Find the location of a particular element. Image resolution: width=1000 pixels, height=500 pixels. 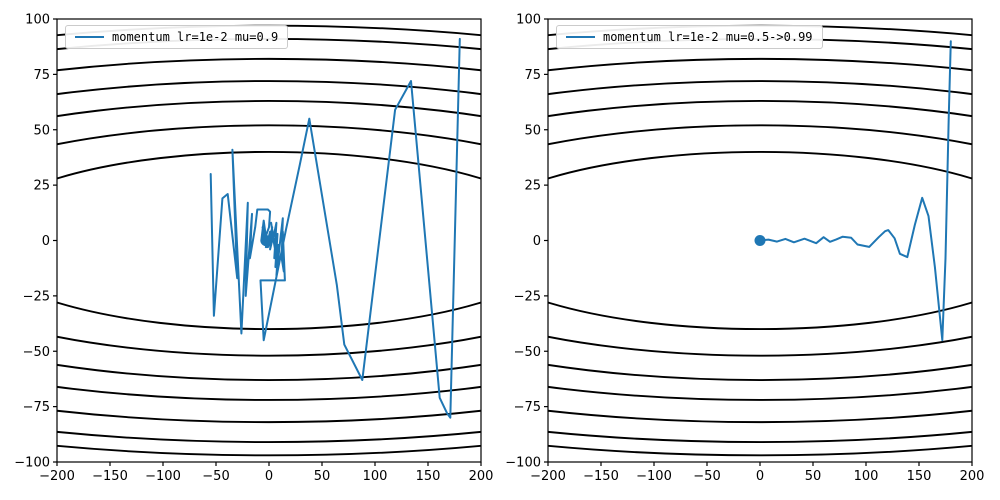

legend-label: momentum lr=1e-2 mu=0.9 is located at coordinates (195, 37).